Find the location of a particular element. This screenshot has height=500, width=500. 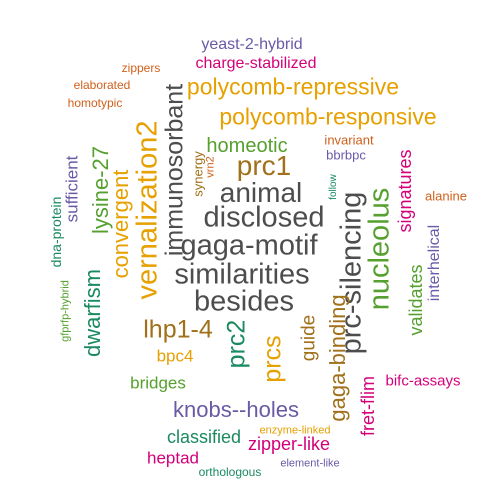

word-gaga-motif: gaga-motif is located at coordinates (249, 245).